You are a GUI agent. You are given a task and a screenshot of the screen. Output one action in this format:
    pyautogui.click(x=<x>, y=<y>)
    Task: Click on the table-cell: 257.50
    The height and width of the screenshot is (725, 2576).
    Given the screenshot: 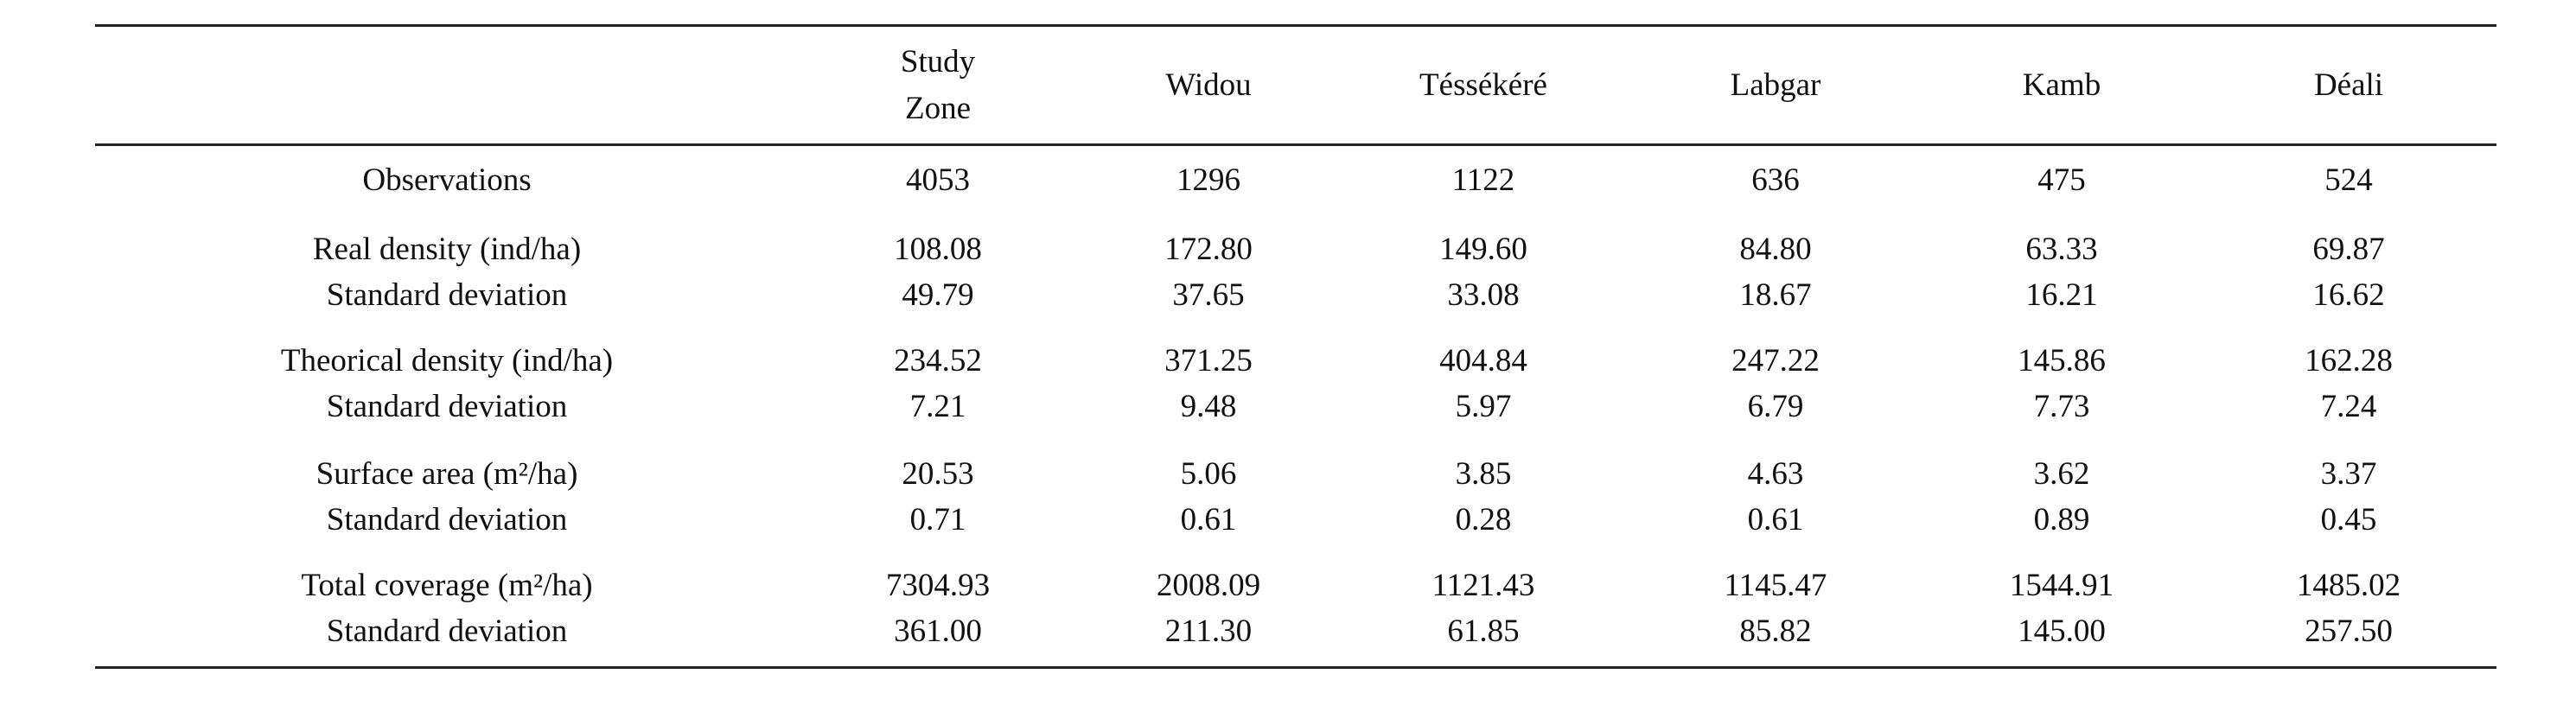 What is the action you would take?
    pyautogui.click(x=2349, y=631)
    